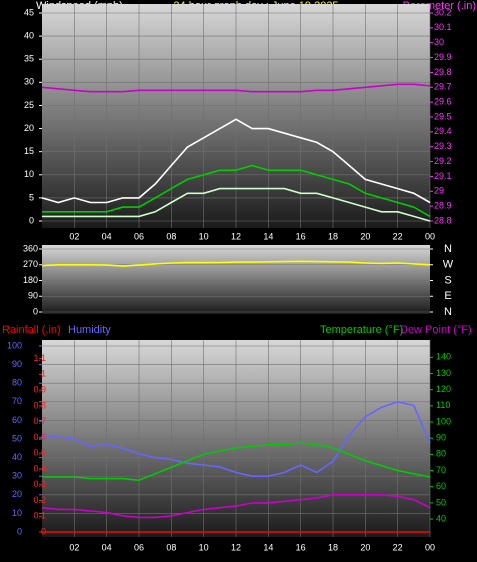  What do you see at coordinates (441, 502) in the screenshot?
I see `y2-tick-label: 50` at bounding box center [441, 502].